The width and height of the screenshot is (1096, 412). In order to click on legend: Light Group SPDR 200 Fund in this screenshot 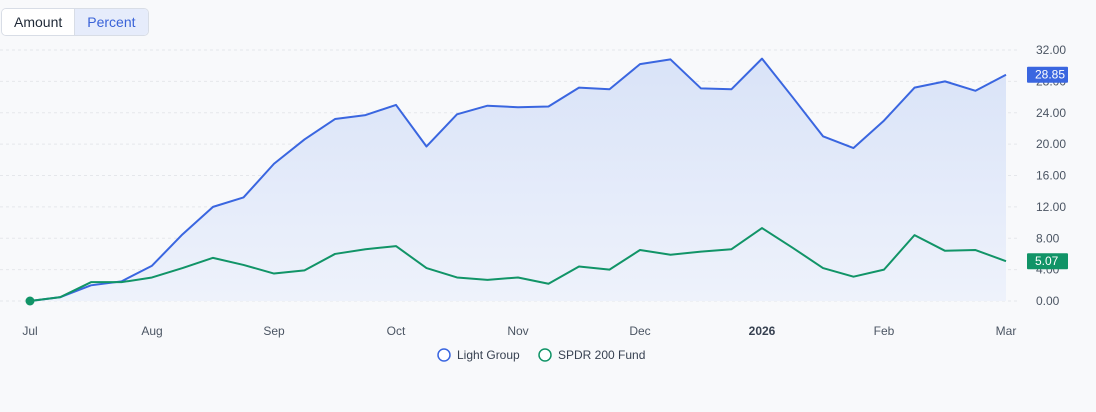, I will do `click(541, 355)`.